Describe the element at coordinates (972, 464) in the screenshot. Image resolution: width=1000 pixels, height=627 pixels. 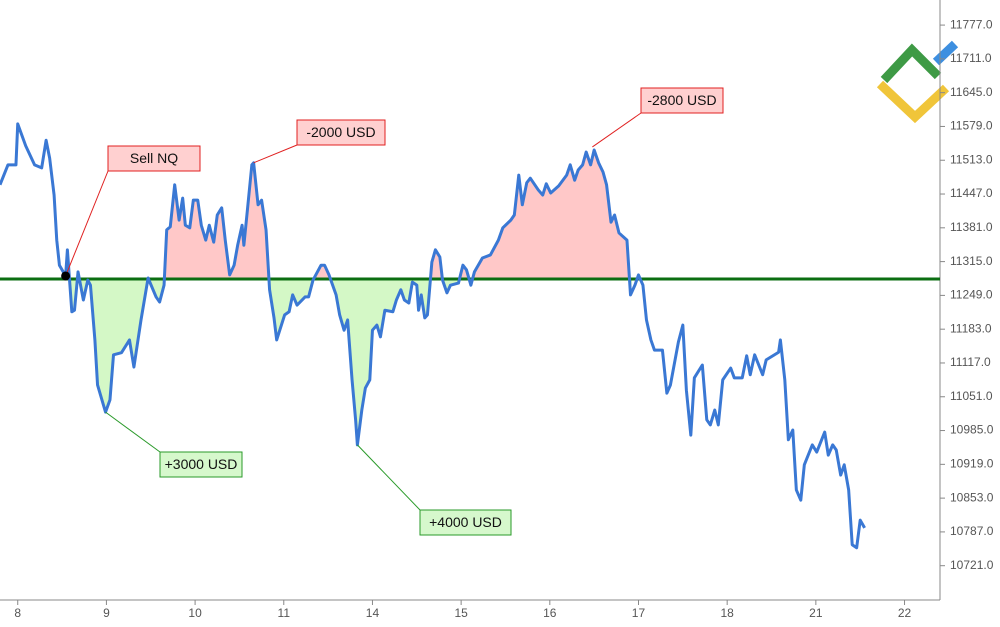
I see `y-tick-label: 10919.0` at that location.